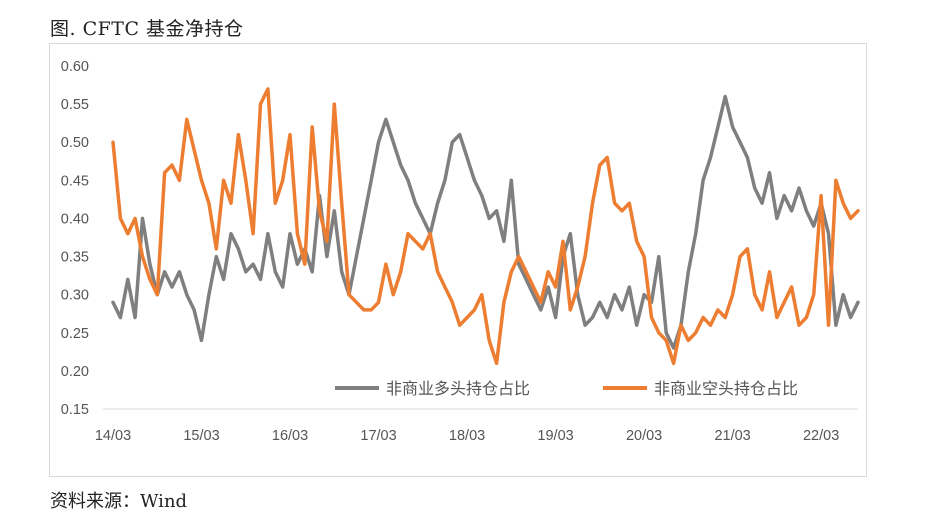 This screenshot has height=522, width=939. What do you see at coordinates (555, 436) in the screenshot?
I see `x-tick-label: 19/03` at bounding box center [555, 436].